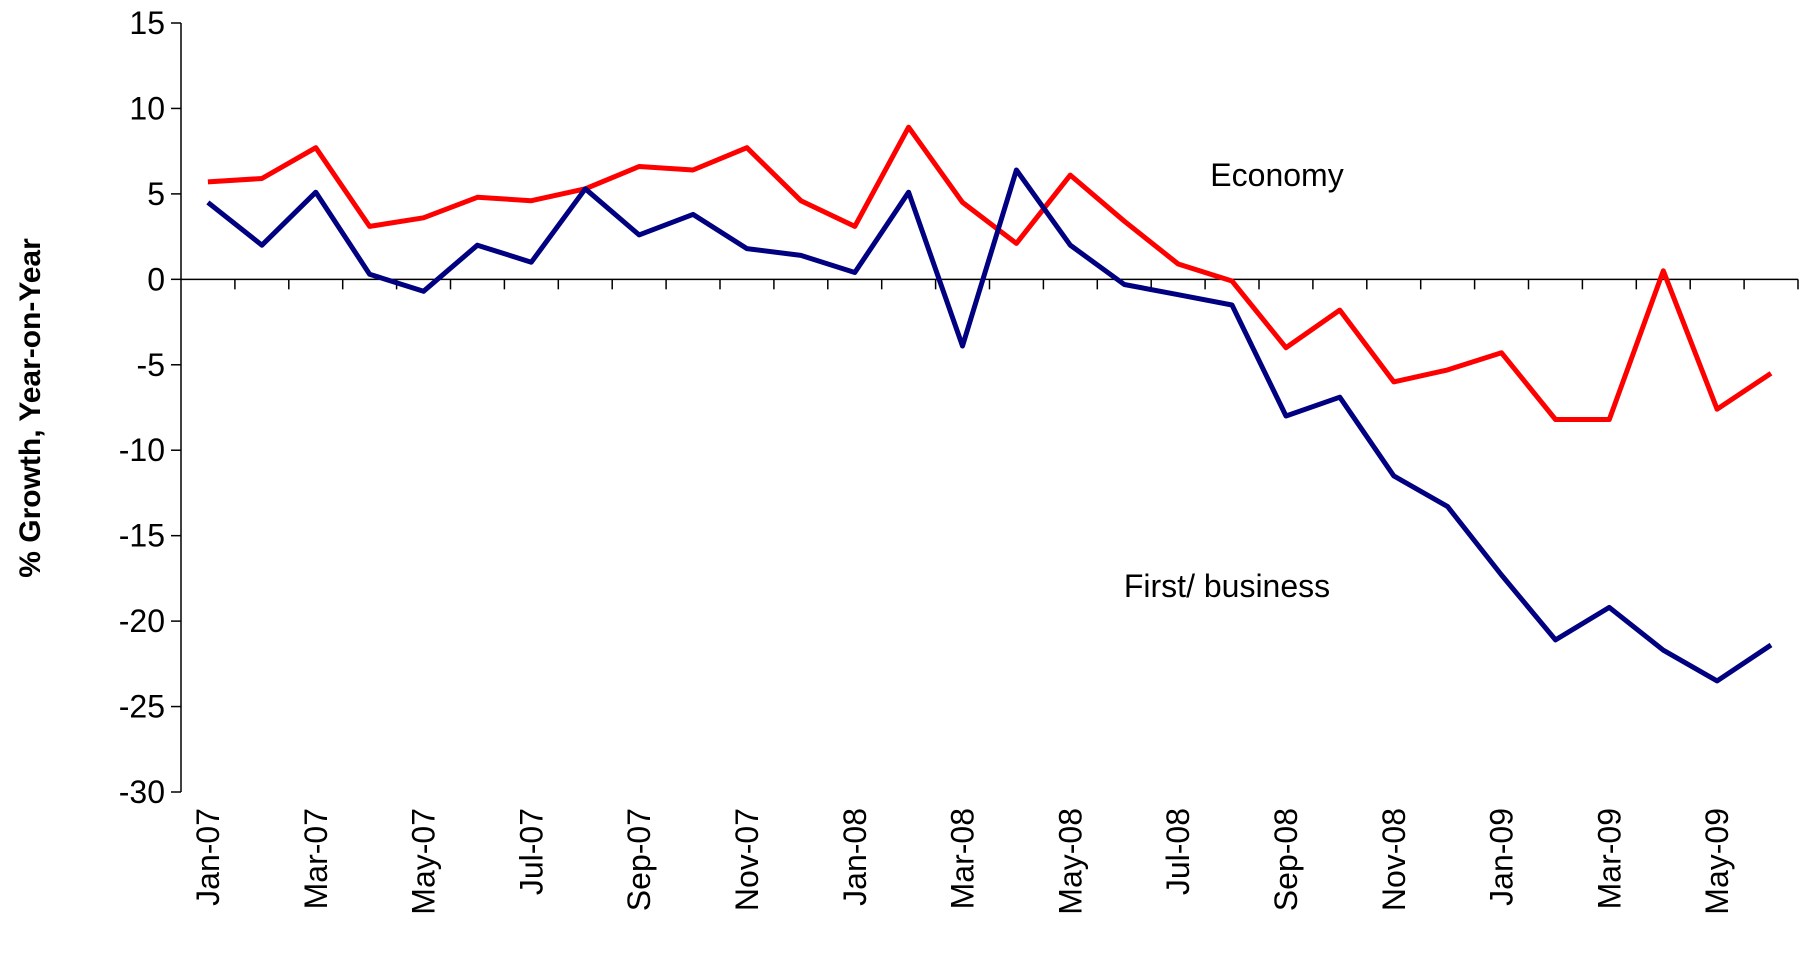  I want to click on y-tick-label: -20, so click(142, 621).